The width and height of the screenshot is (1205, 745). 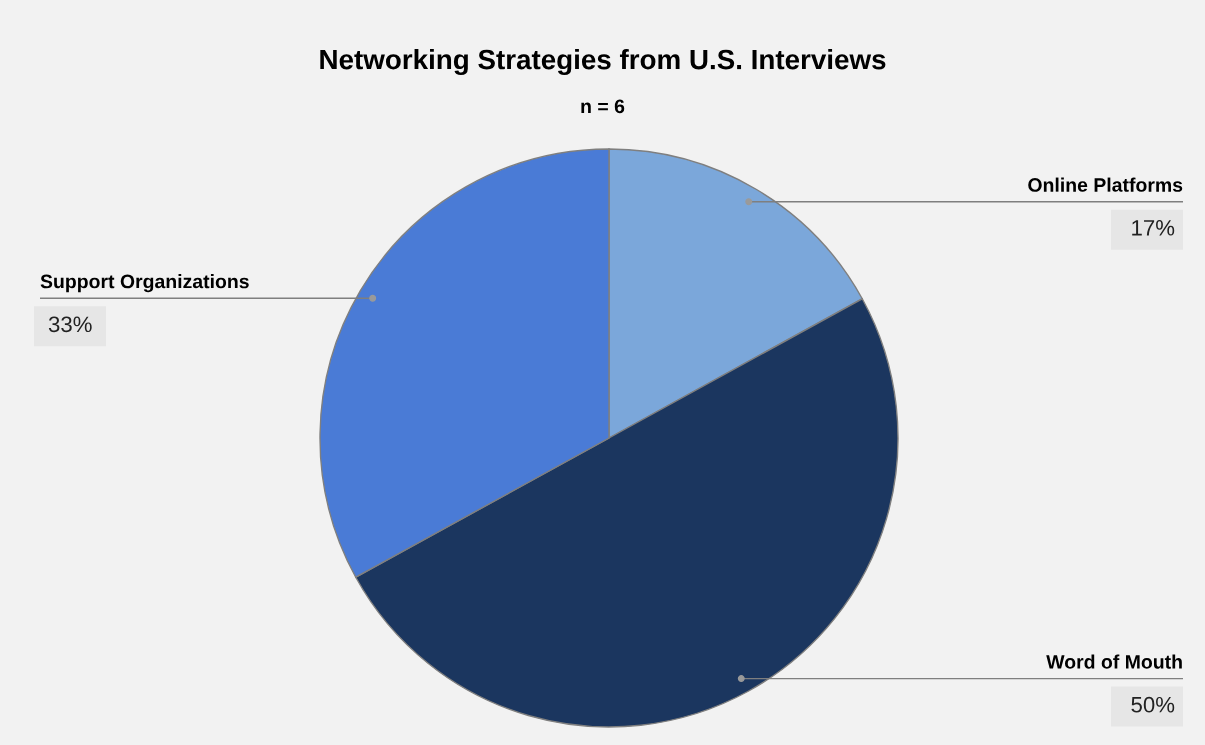 I want to click on data-label: 33%, so click(x=70, y=324).